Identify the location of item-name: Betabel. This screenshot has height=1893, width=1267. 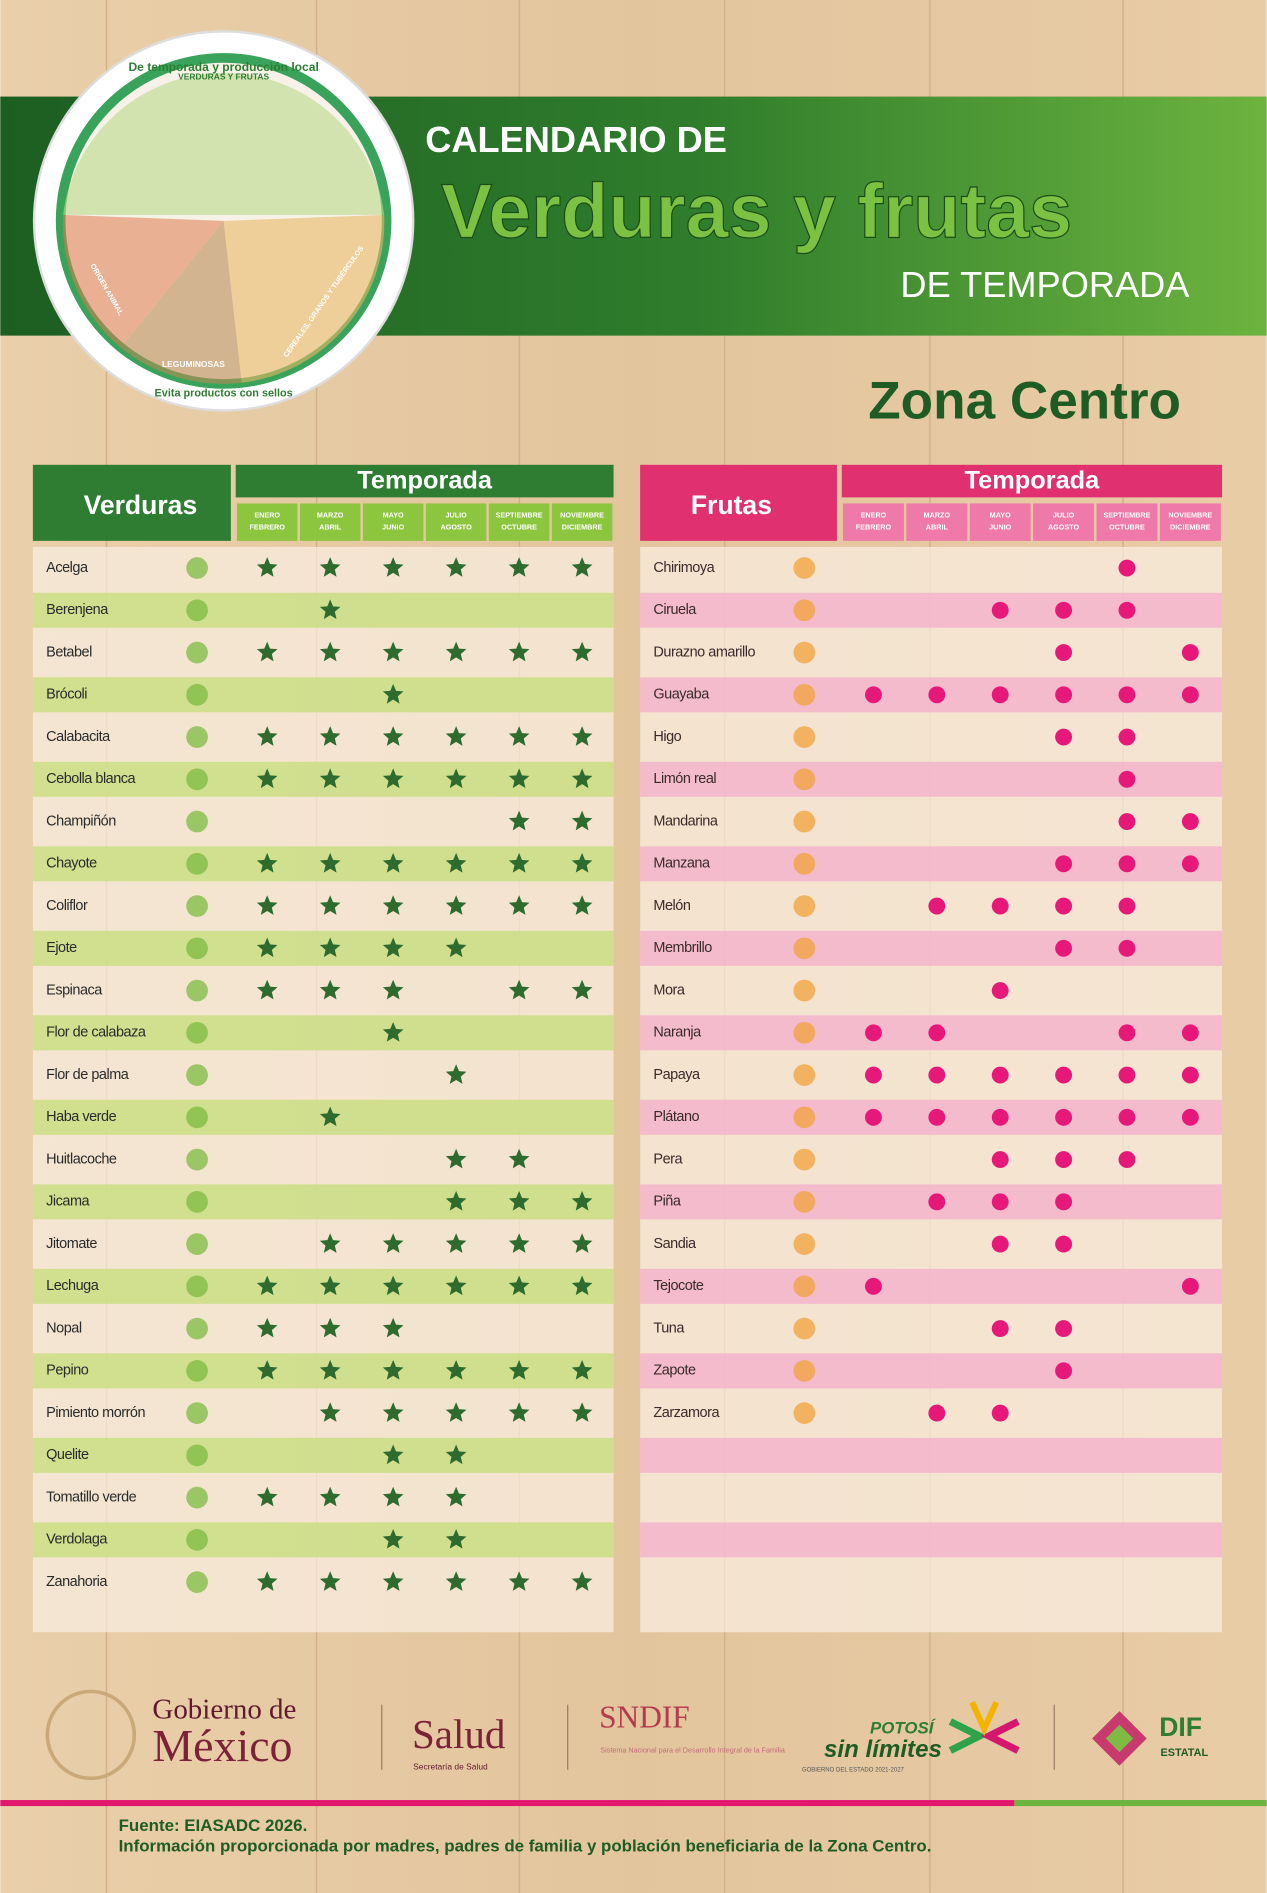
(69, 652).